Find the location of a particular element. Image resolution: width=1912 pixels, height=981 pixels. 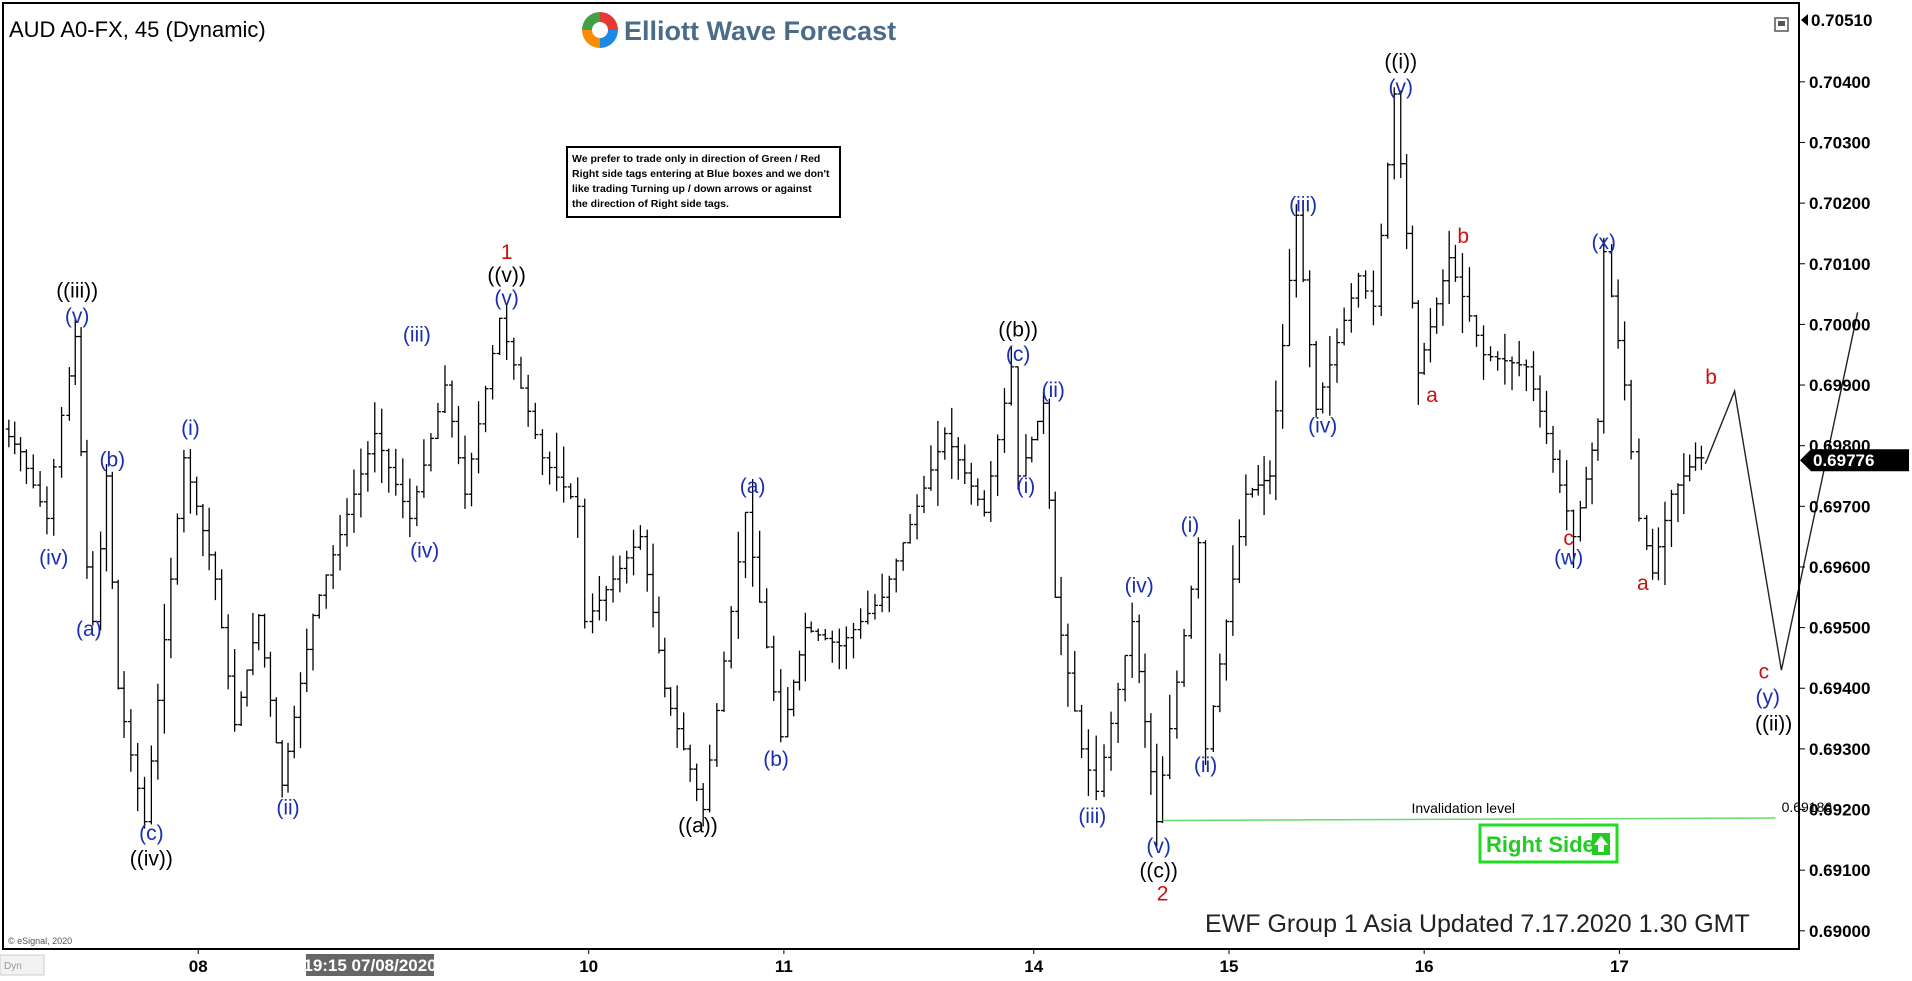

wave-label: (iii) is located at coordinates (1303, 205).